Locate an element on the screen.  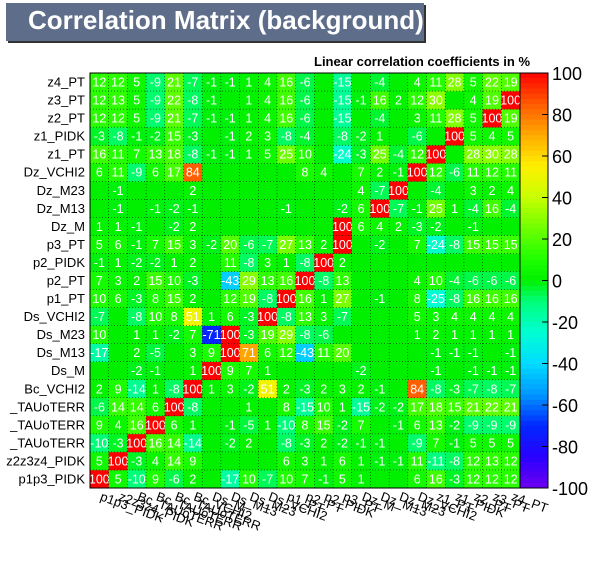
cell-value-label: 20 is located at coordinates (230, 245).